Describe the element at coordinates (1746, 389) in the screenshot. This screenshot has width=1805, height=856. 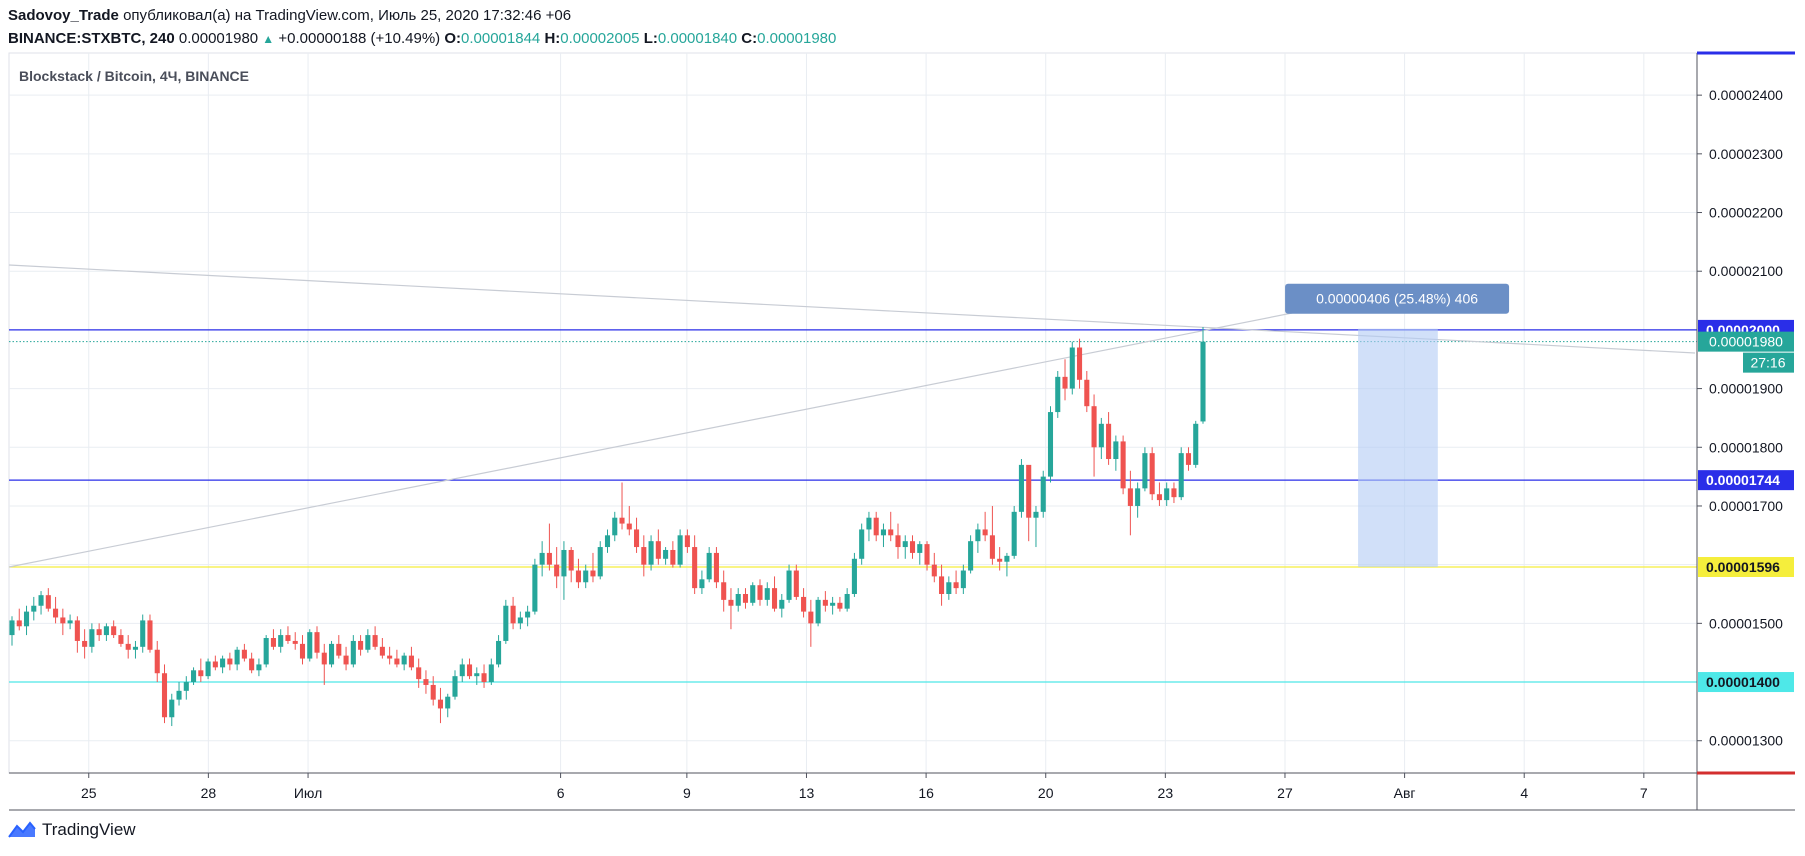
I see `y-tick-label: 0.00001900` at that location.